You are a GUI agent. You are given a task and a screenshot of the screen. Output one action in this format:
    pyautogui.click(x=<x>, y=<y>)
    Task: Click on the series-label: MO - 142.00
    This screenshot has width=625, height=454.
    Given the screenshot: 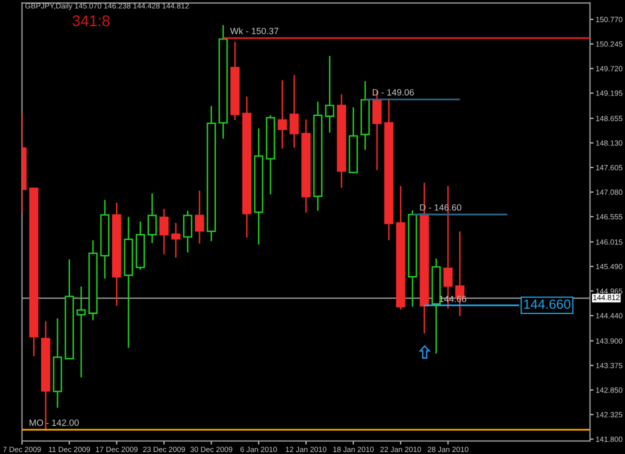 What is the action you would take?
    pyautogui.click(x=54, y=423)
    